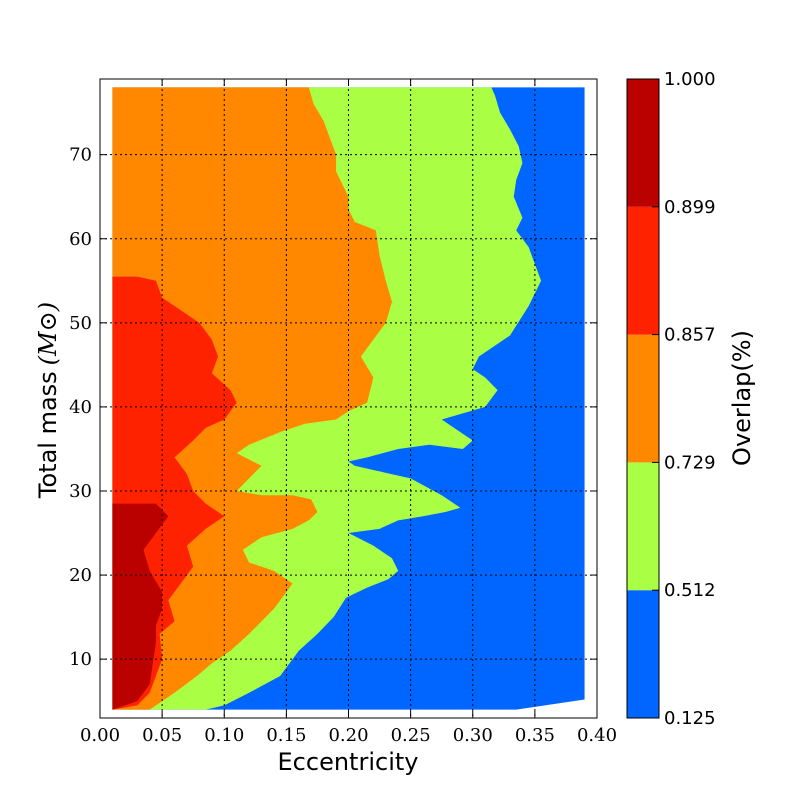 This screenshot has height=800, width=800. I want to click on colorbar-frame, so click(643, 398).